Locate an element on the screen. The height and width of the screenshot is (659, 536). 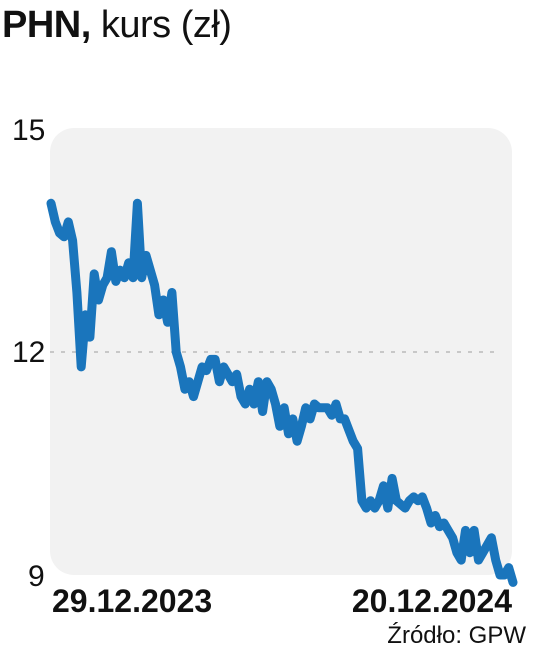
title-subtitle: kurs (zł) is located at coordinates (166, 25).